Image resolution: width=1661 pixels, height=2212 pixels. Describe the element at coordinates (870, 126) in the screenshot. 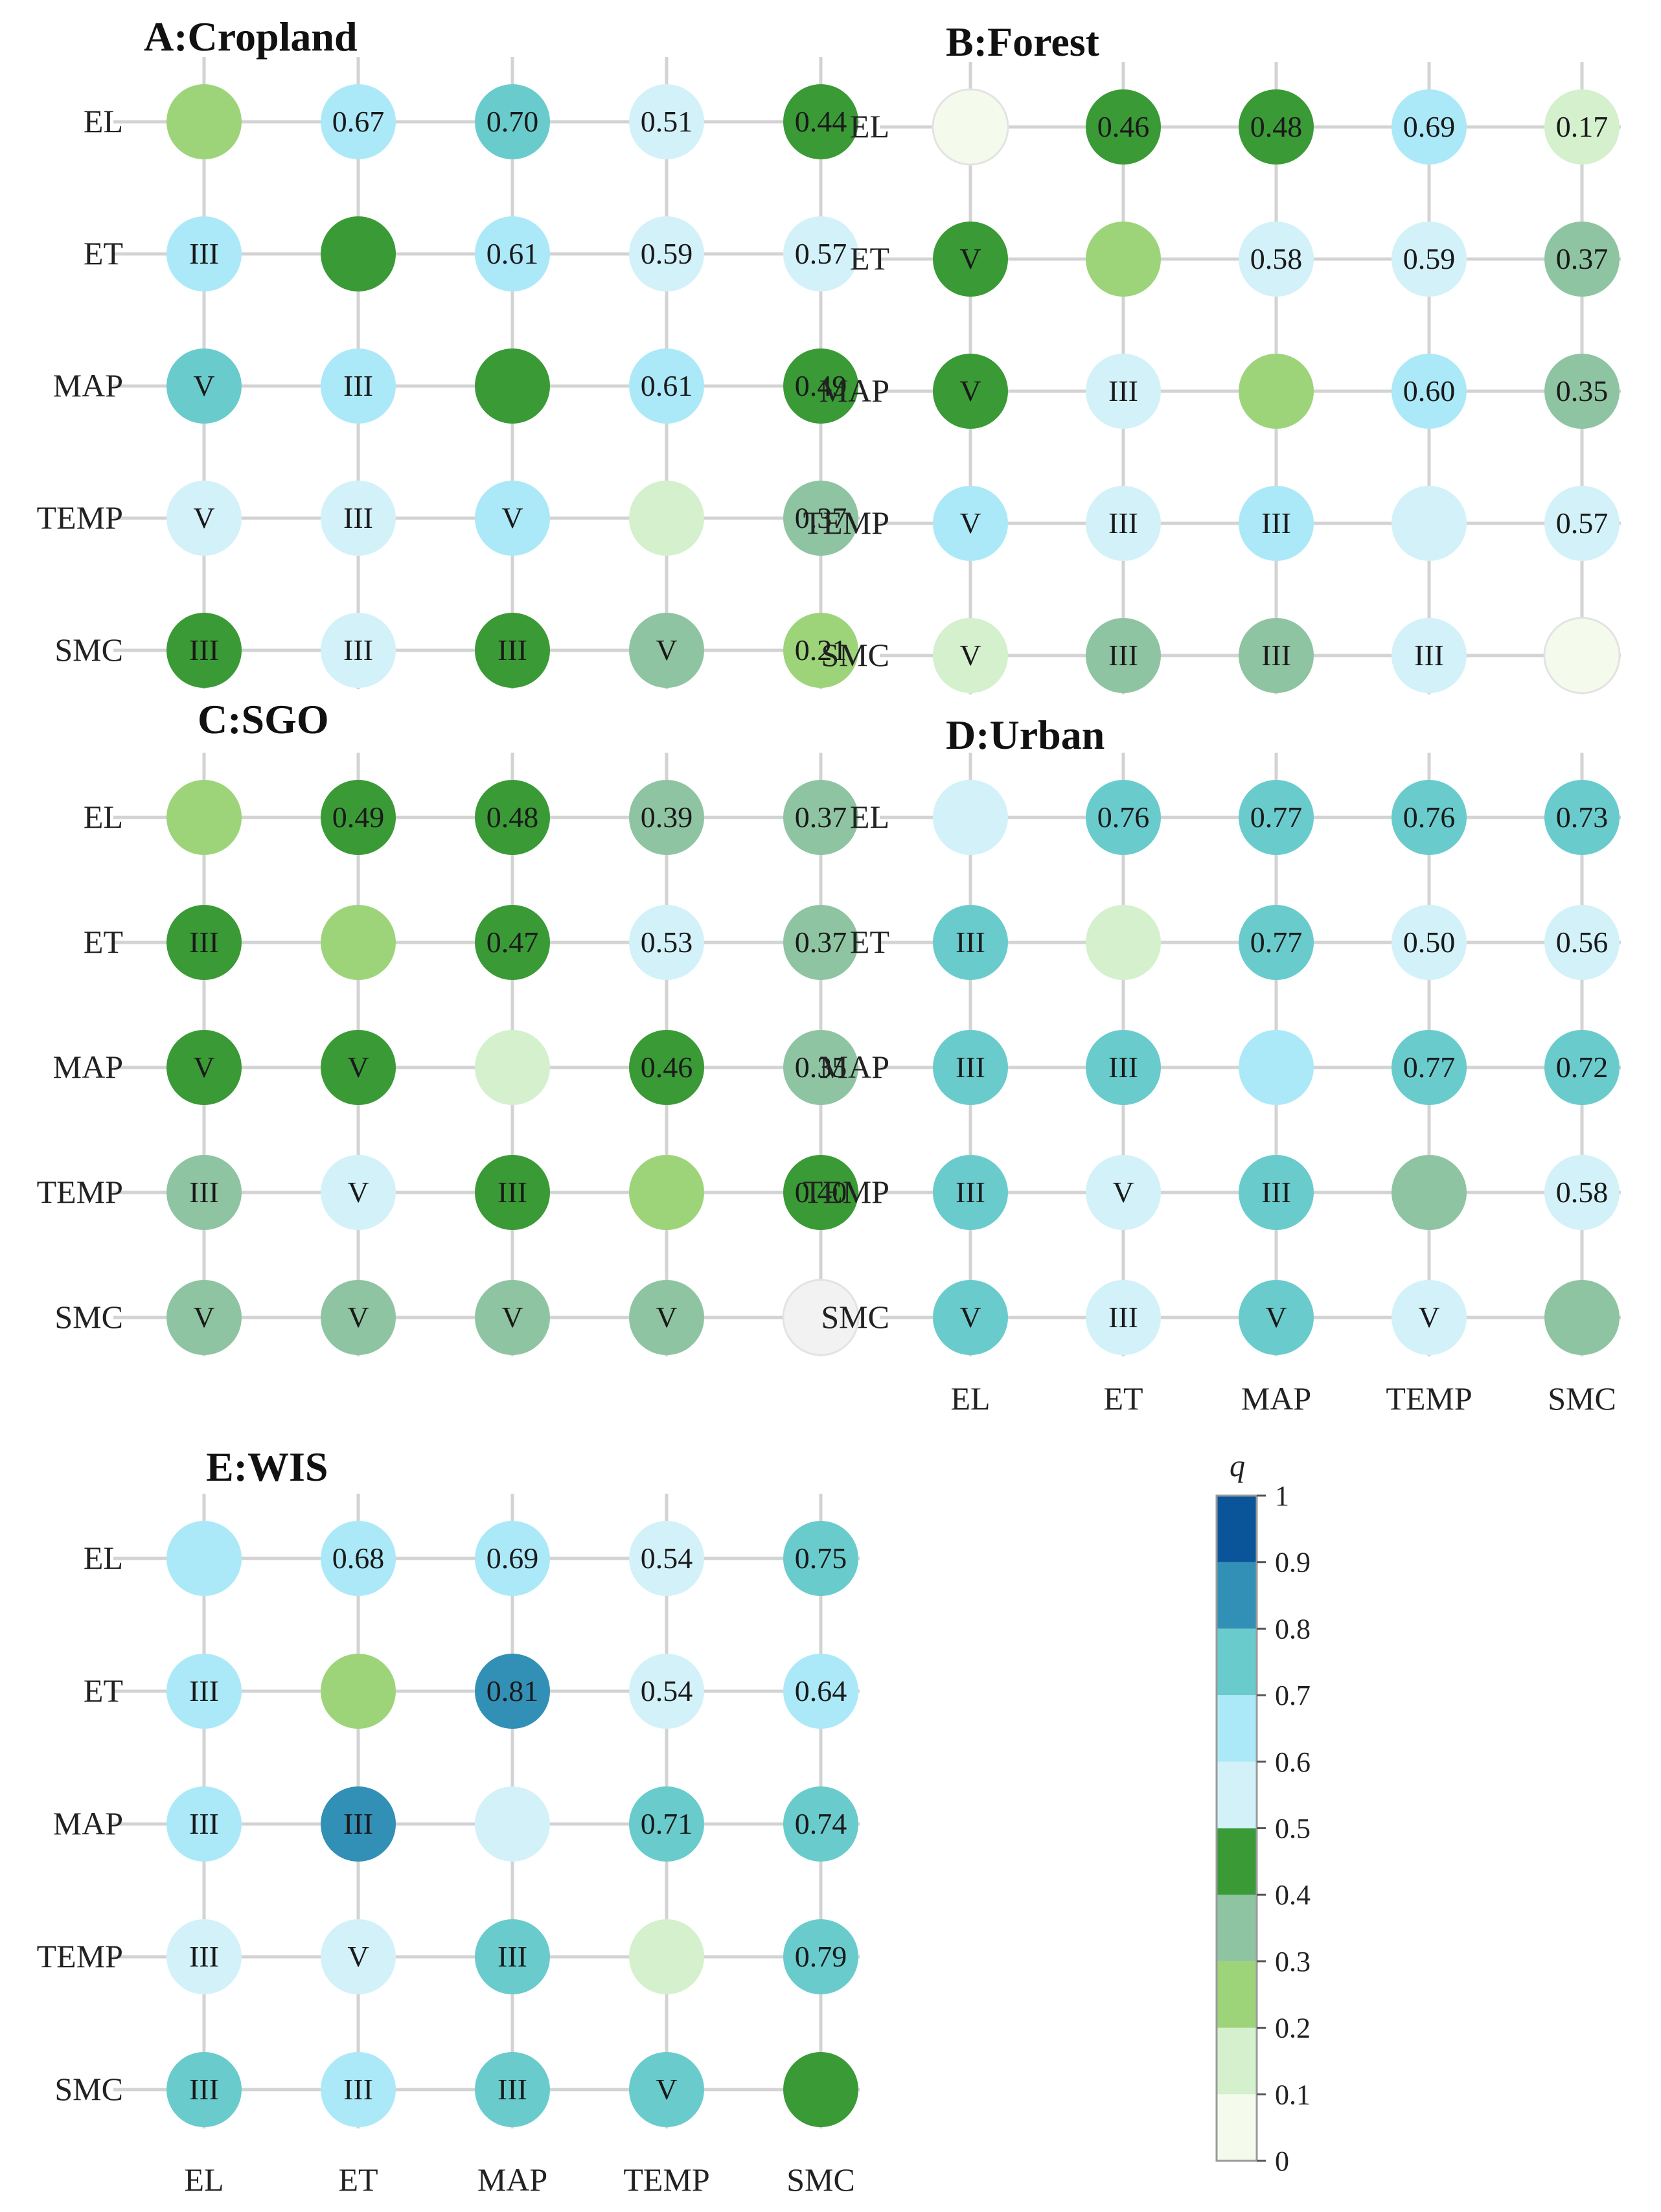

I see `row-label: EL` at that location.